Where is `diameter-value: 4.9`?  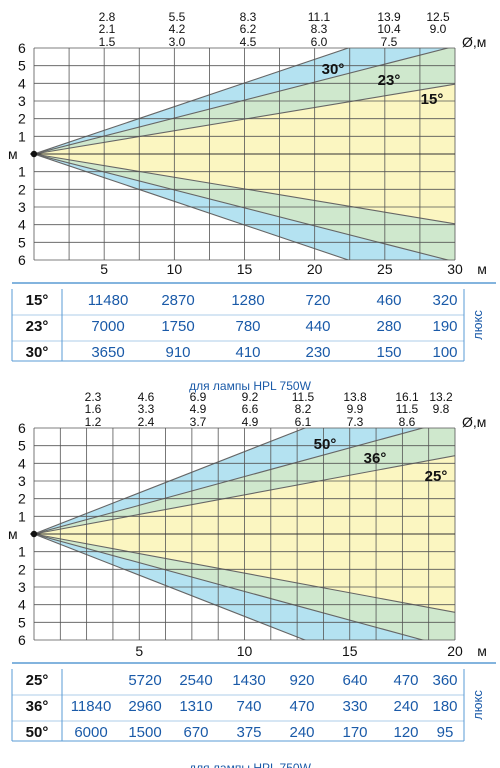
diameter-value: 4.9 is located at coordinates (250, 422).